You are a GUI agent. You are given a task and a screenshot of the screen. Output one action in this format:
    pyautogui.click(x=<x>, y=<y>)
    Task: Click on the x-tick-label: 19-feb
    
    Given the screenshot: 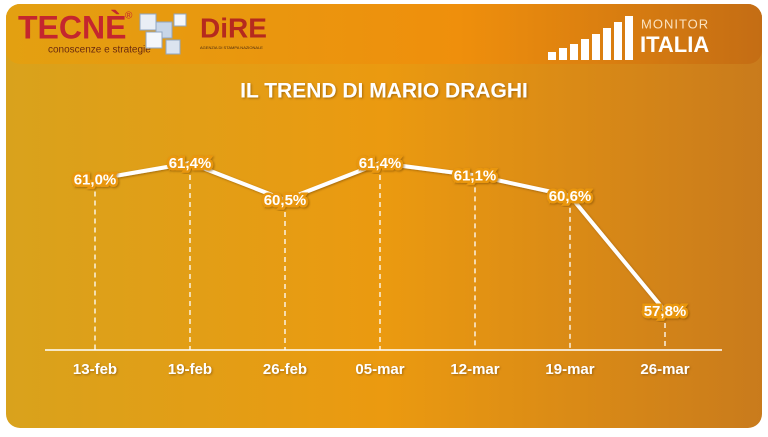 What is the action you would take?
    pyautogui.click(x=190, y=369)
    